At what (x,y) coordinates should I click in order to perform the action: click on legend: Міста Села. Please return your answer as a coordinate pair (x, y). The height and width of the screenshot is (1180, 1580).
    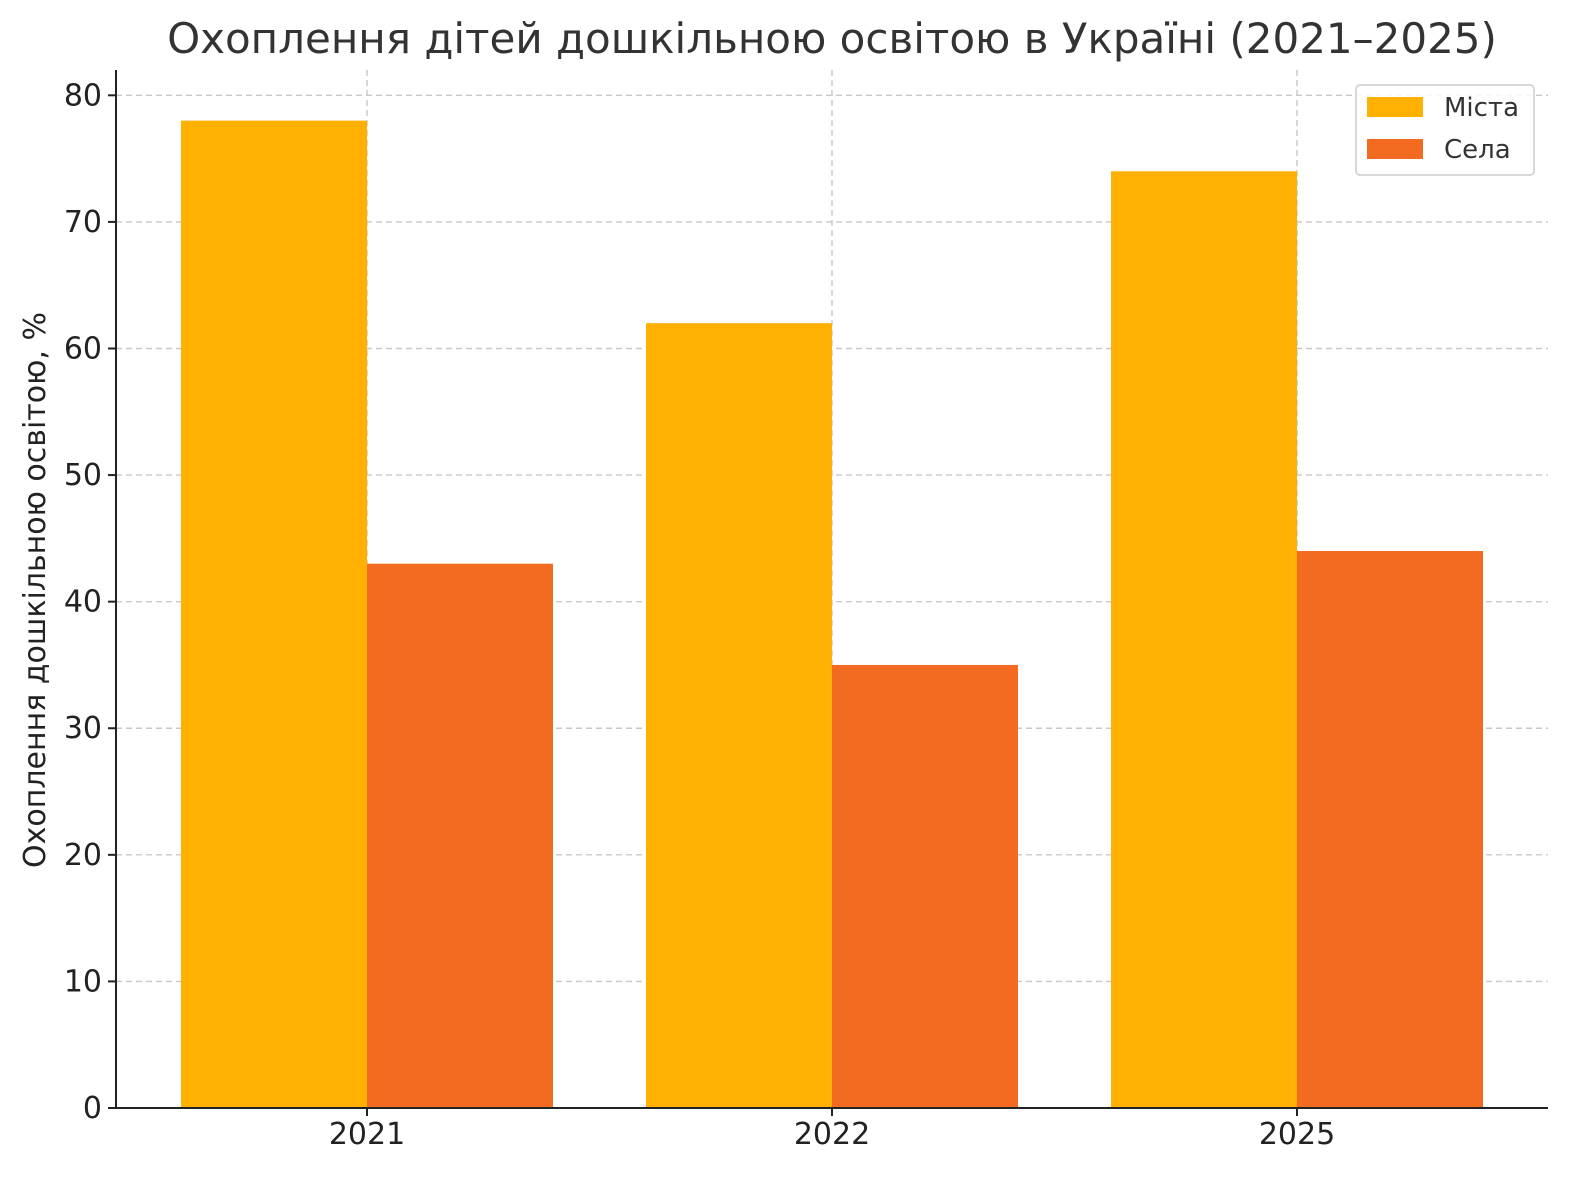
    Looking at the image, I should click on (1445, 130).